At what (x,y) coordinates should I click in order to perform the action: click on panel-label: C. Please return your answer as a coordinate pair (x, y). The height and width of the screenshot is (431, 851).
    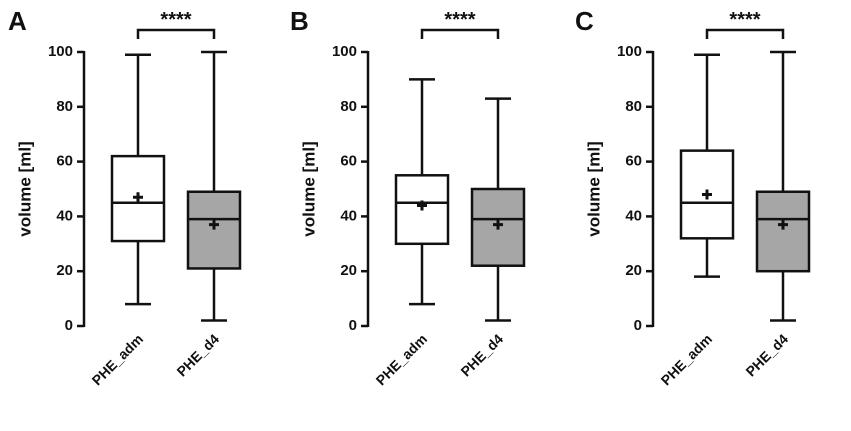
    Looking at the image, I should click on (584, 21).